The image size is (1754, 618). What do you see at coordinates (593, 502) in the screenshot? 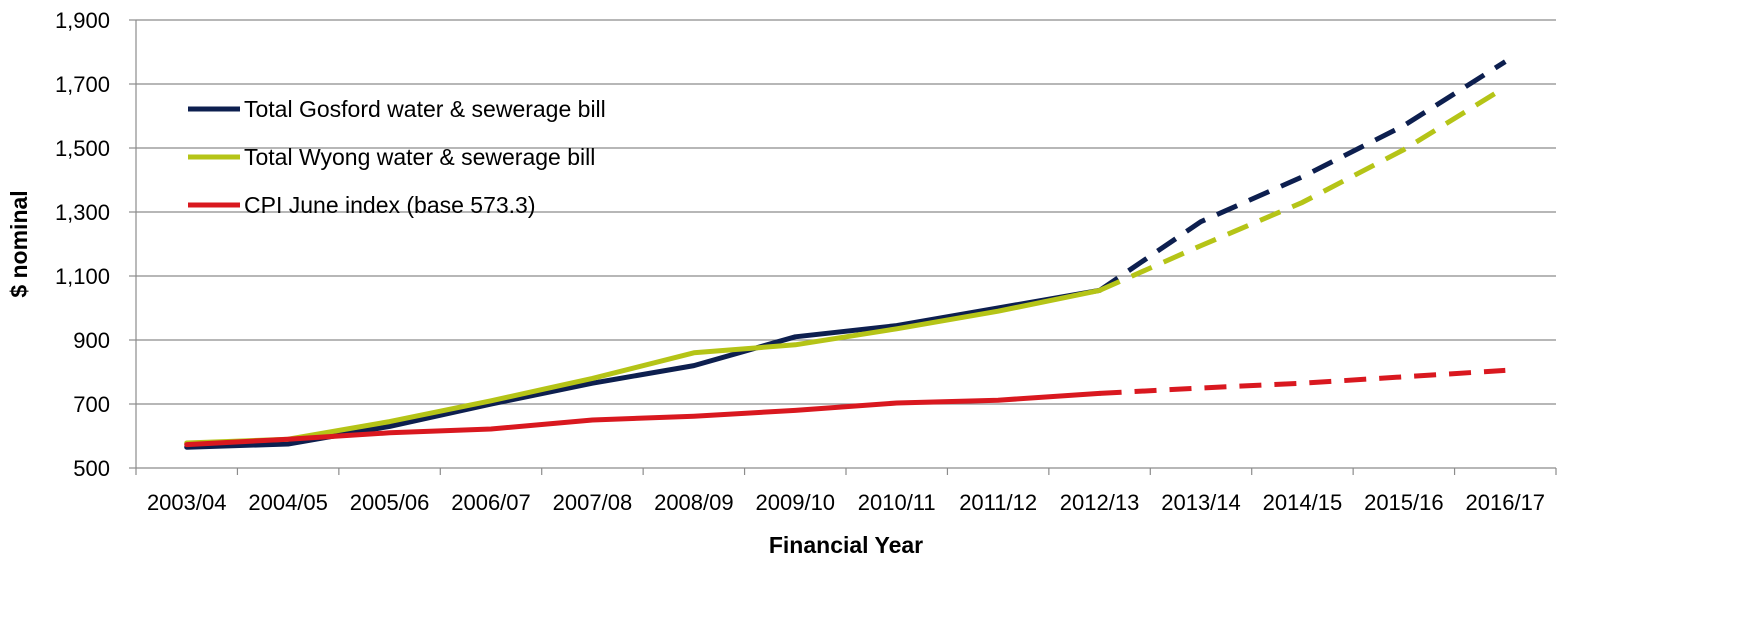
I see `x-tick-label: 2007/08` at bounding box center [593, 502].